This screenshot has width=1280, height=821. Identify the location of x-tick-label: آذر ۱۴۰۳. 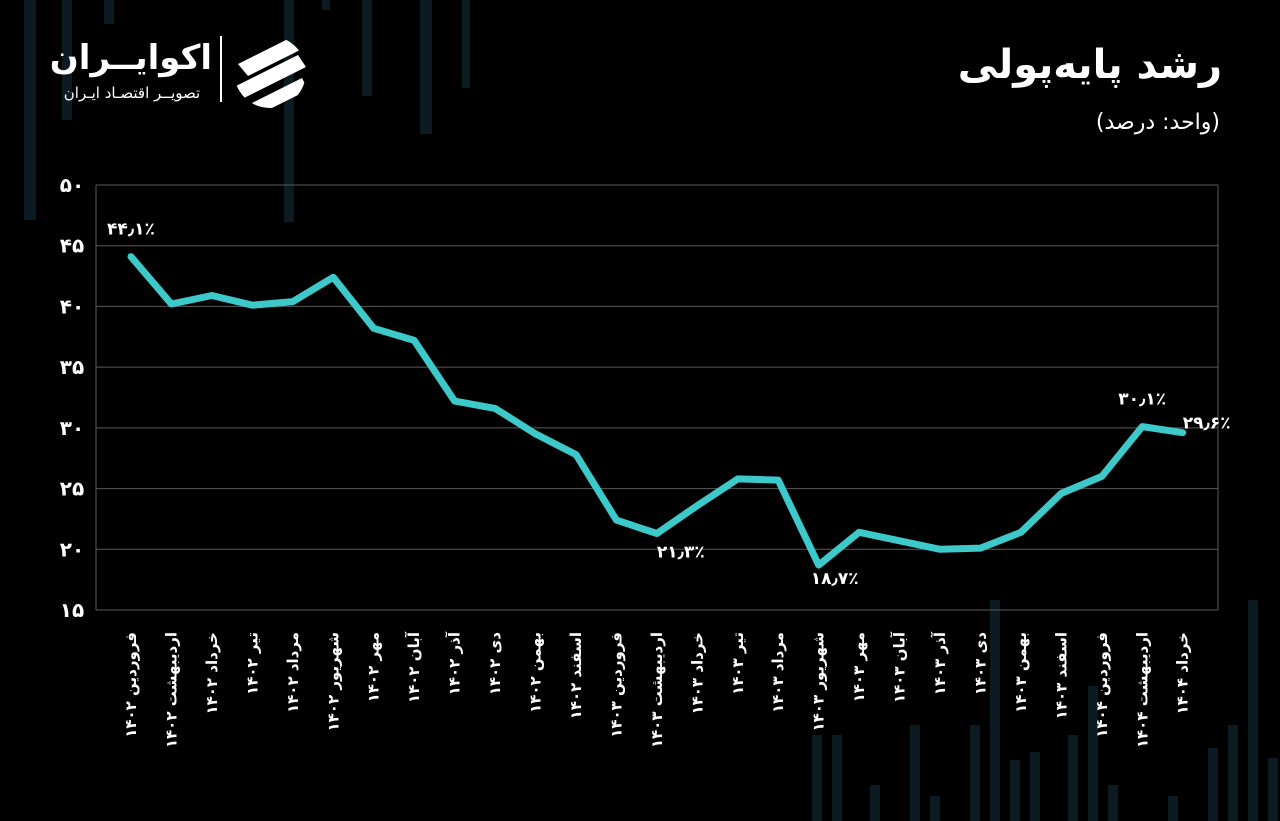
(940, 663).